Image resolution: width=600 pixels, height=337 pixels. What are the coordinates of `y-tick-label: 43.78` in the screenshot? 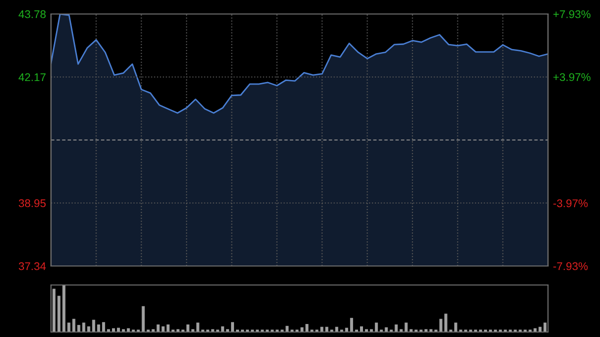 It's located at (32, 14).